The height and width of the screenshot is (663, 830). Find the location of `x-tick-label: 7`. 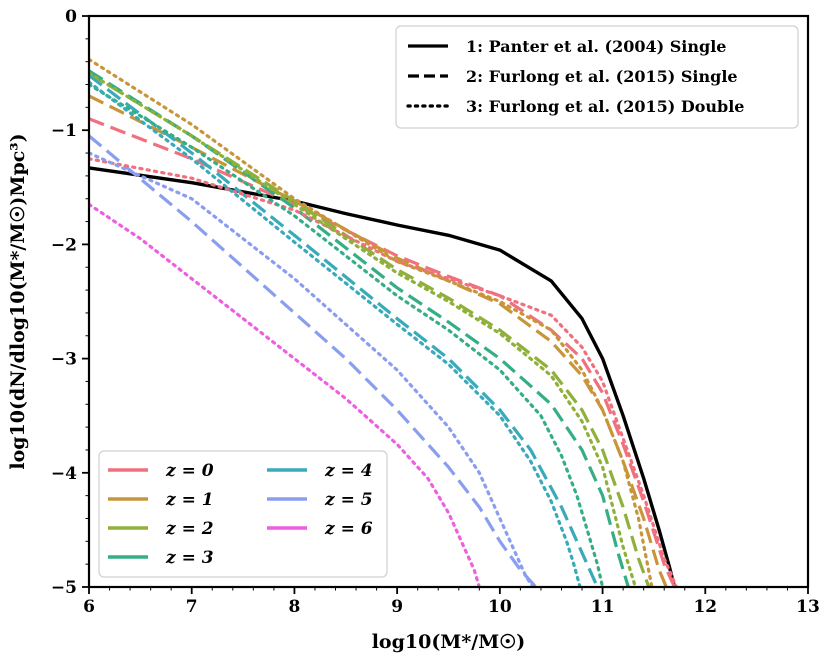

x-tick-label: 7 is located at coordinates (192, 607).